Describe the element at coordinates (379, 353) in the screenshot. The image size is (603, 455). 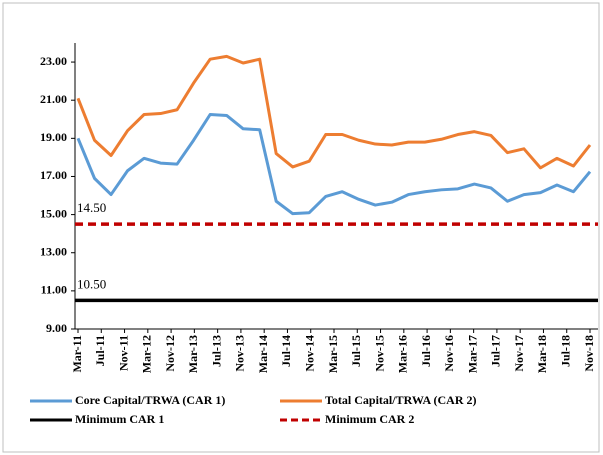
I see `x-tick-label: Nov-15` at that location.